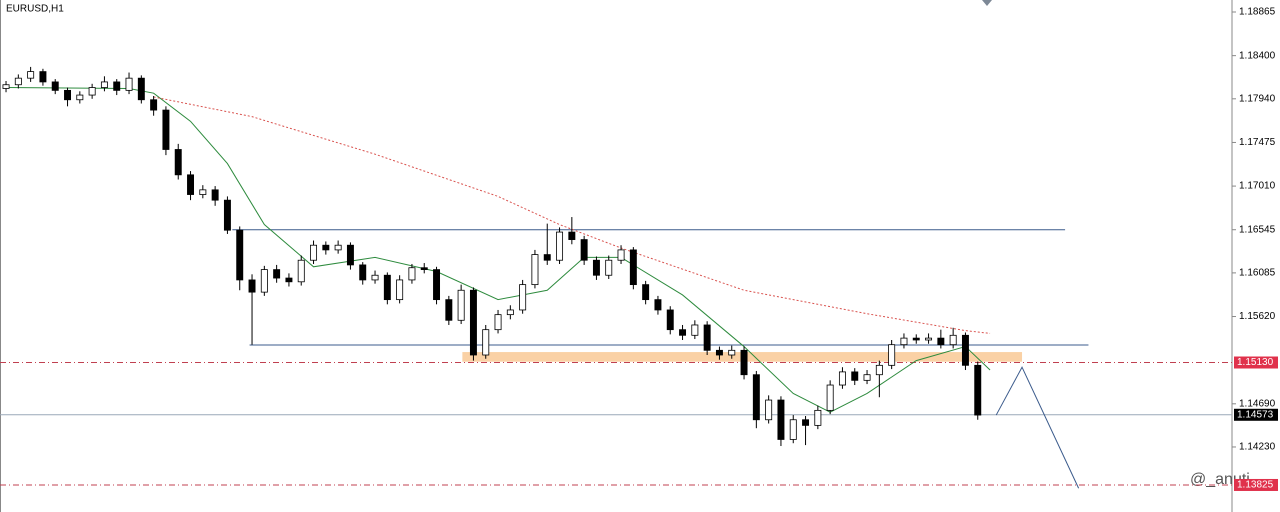 This screenshot has height=512, width=1280. What do you see at coordinates (1257, 186) in the screenshot?
I see `y-tick-label: 1.17010` at bounding box center [1257, 186].